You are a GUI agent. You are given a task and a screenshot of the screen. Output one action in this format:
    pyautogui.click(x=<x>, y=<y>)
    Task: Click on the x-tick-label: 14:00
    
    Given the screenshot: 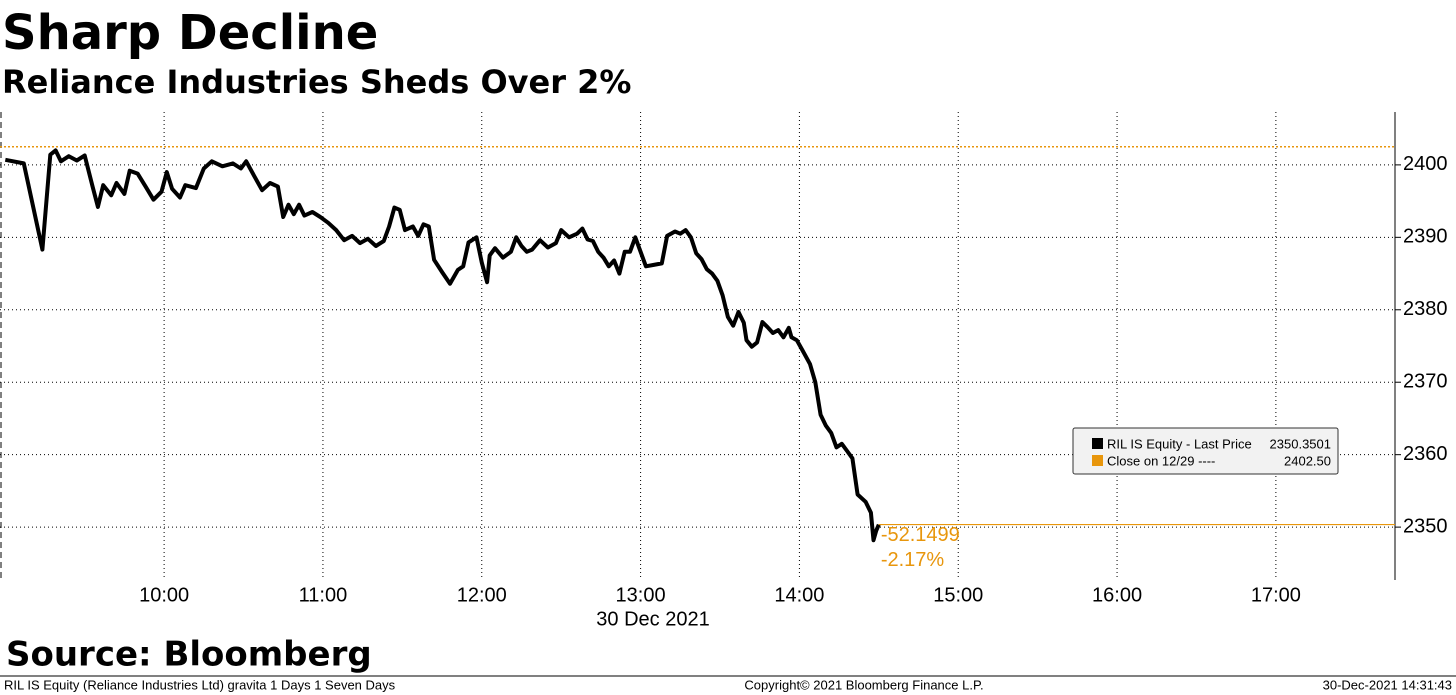 What is the action you would take?
    pyautogui.click(x=799, y=595)
    